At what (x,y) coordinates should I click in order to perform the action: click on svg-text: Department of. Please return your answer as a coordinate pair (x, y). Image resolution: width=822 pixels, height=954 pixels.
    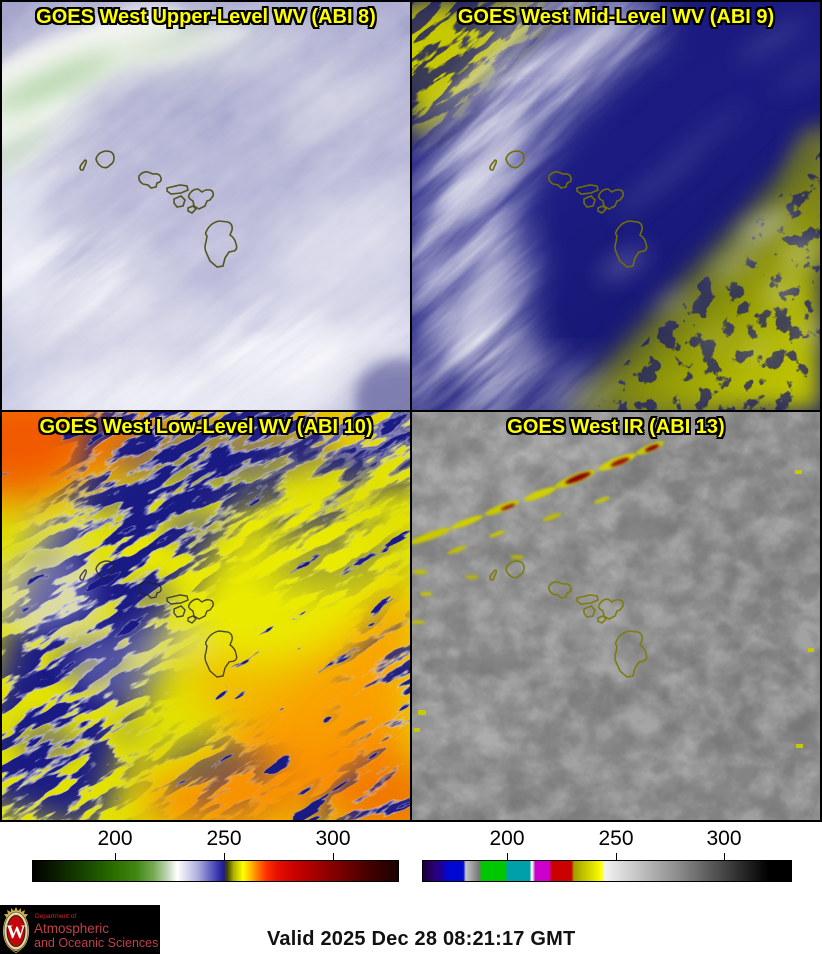
    Looking at the image, I should click on (55, 916).